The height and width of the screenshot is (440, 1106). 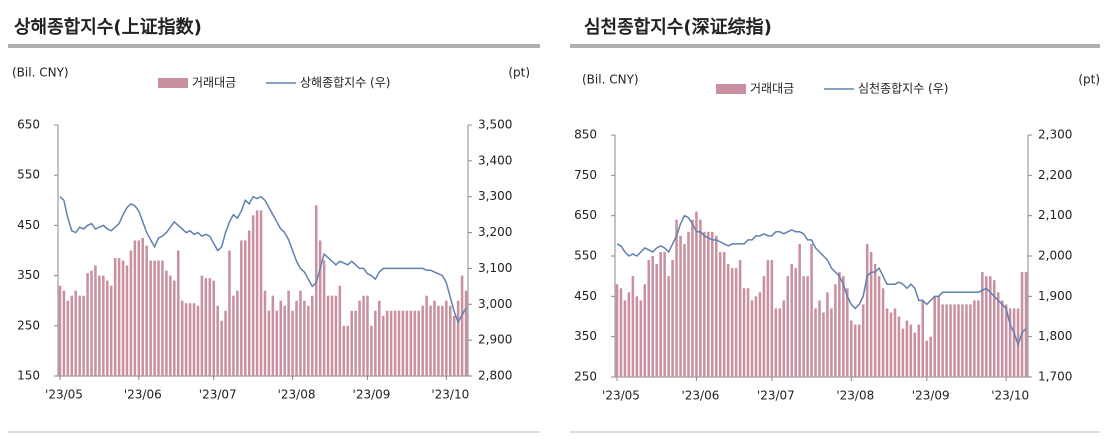 What do you see at coordinates (731, 89) in the screenshot?
I see `legend-swatch` at bounding box center [731, 89].